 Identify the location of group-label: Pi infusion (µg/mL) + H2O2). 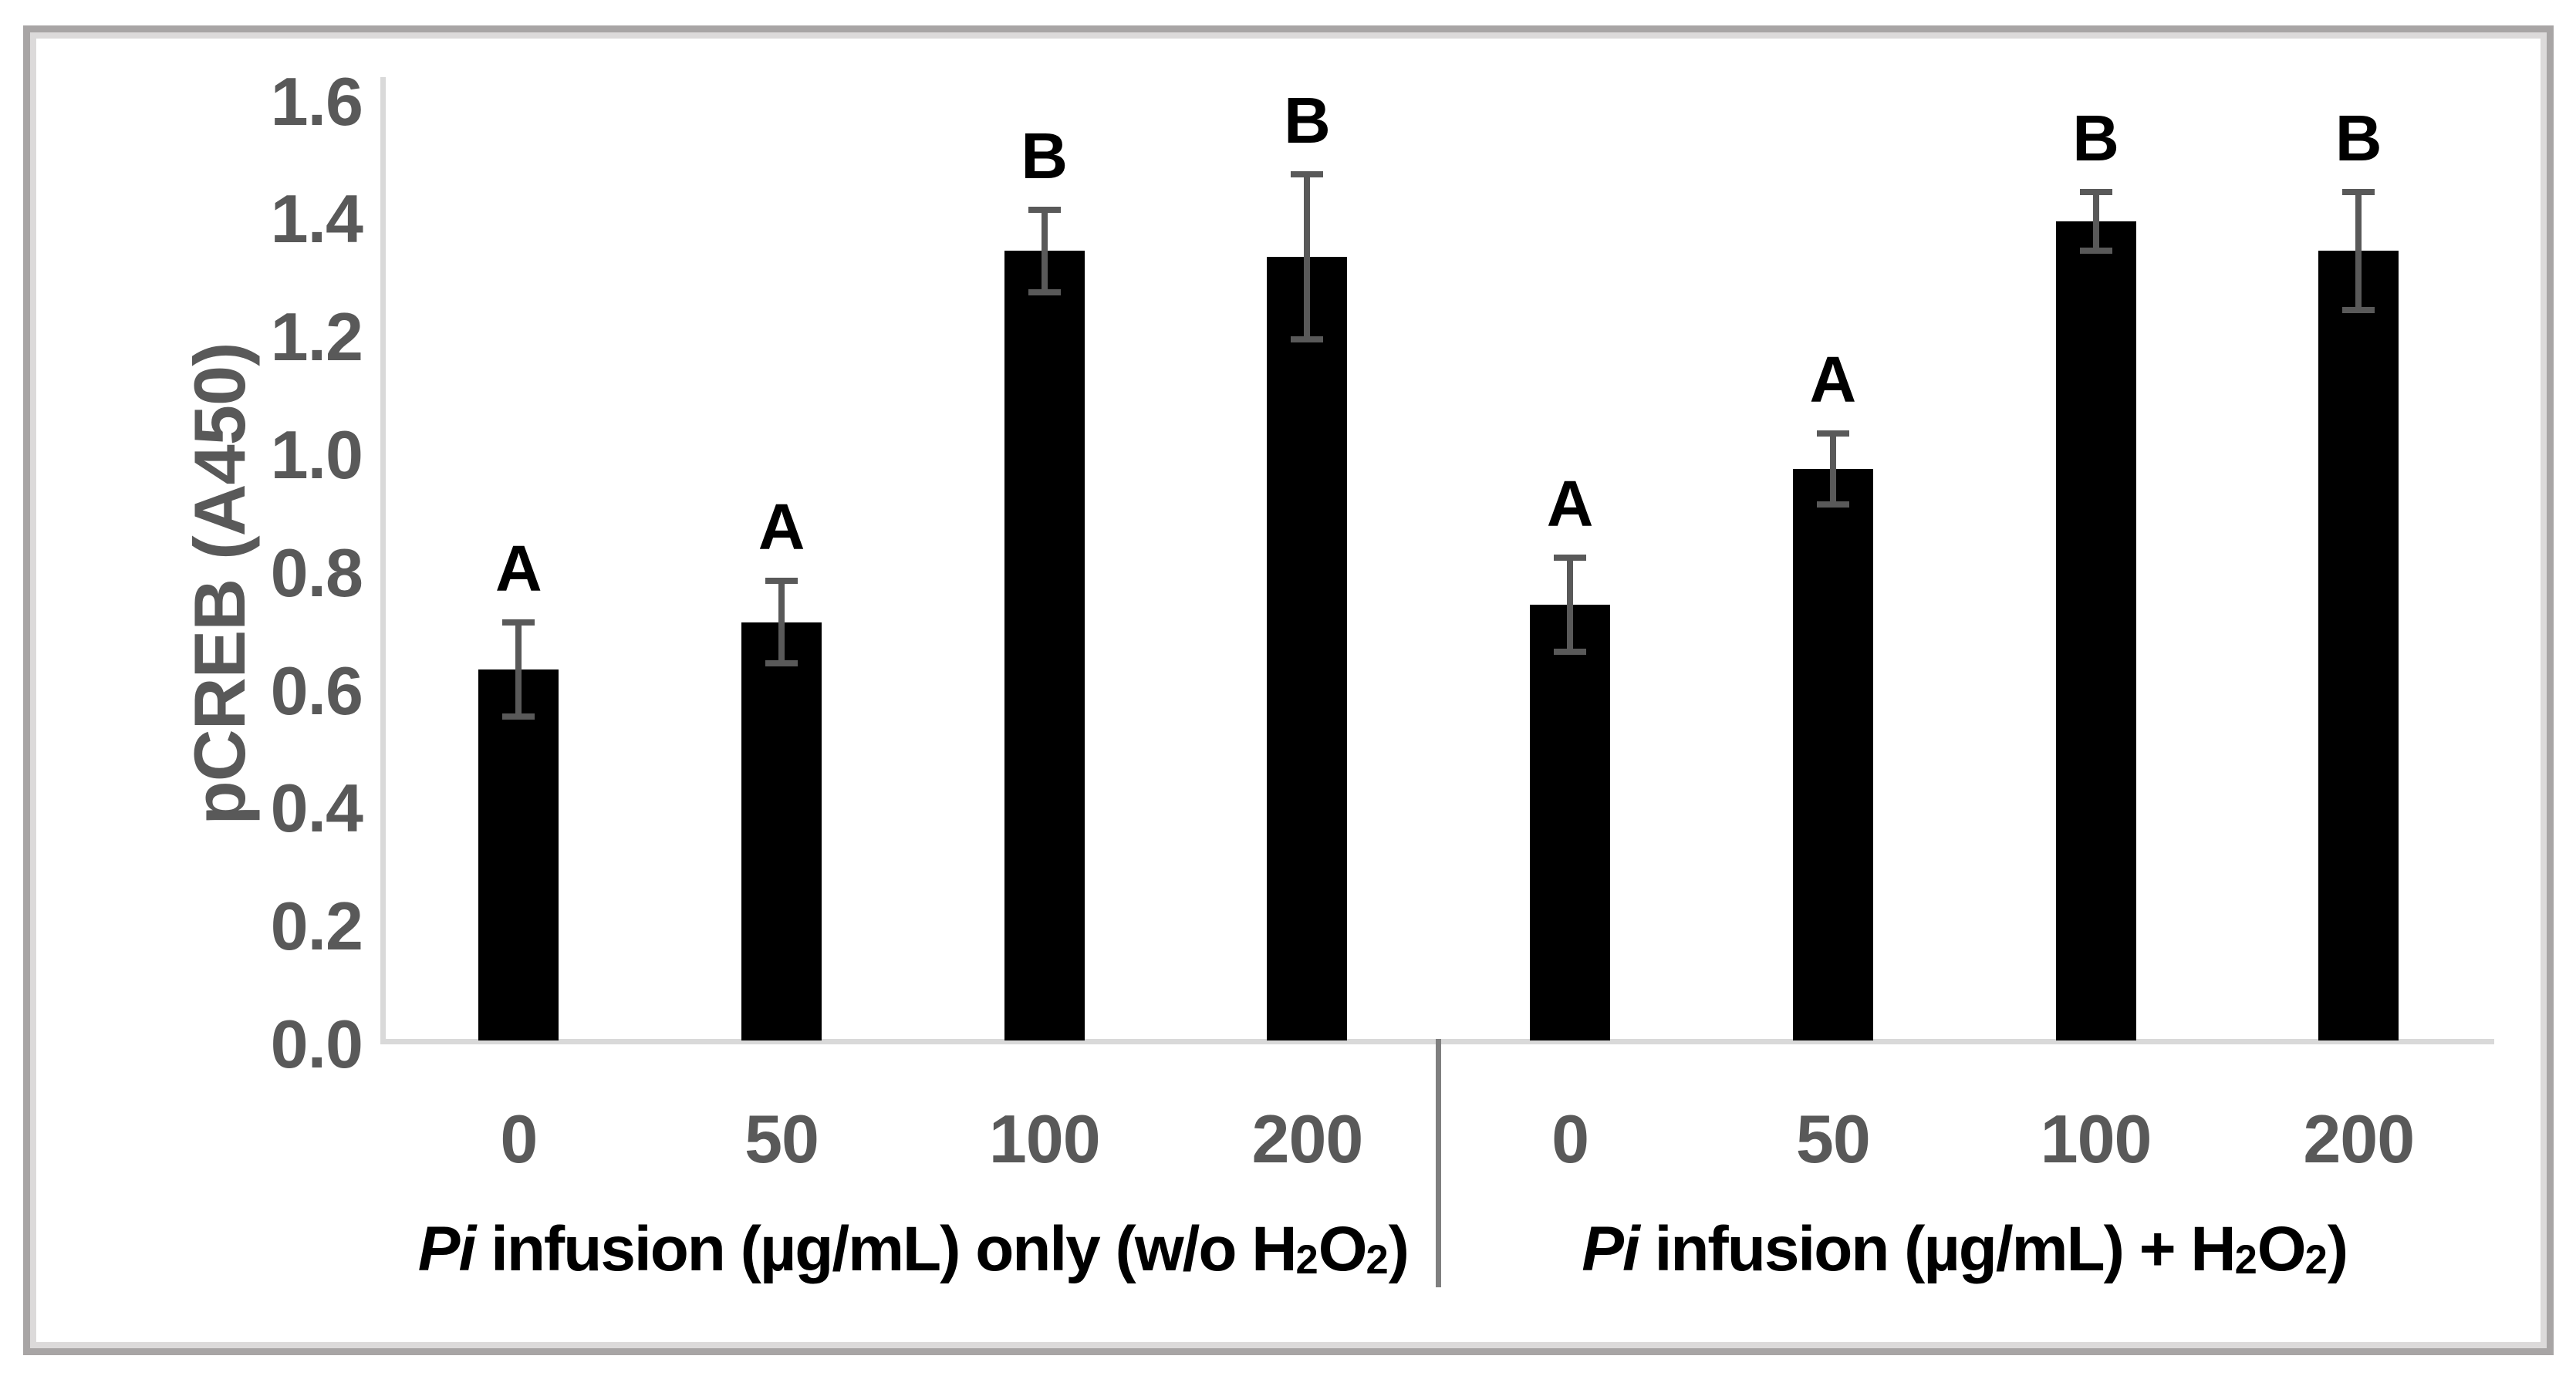
(1965, 1250).